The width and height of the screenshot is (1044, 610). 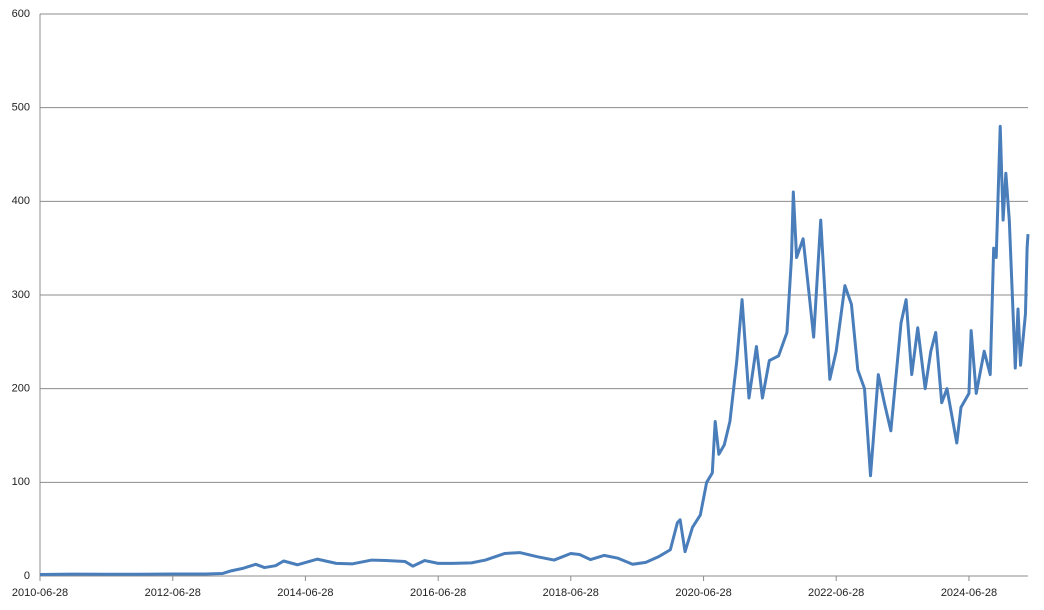 I want to click on x-tick-label: 2010-06-28, so click(x=40, y=593).